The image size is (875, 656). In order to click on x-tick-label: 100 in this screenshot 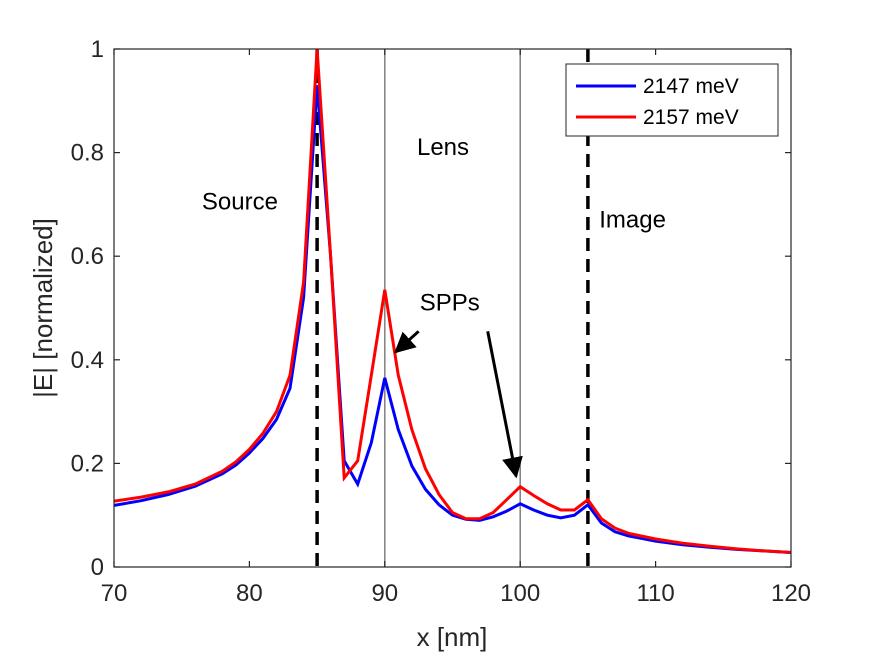, I will do `click(520, 593)`.